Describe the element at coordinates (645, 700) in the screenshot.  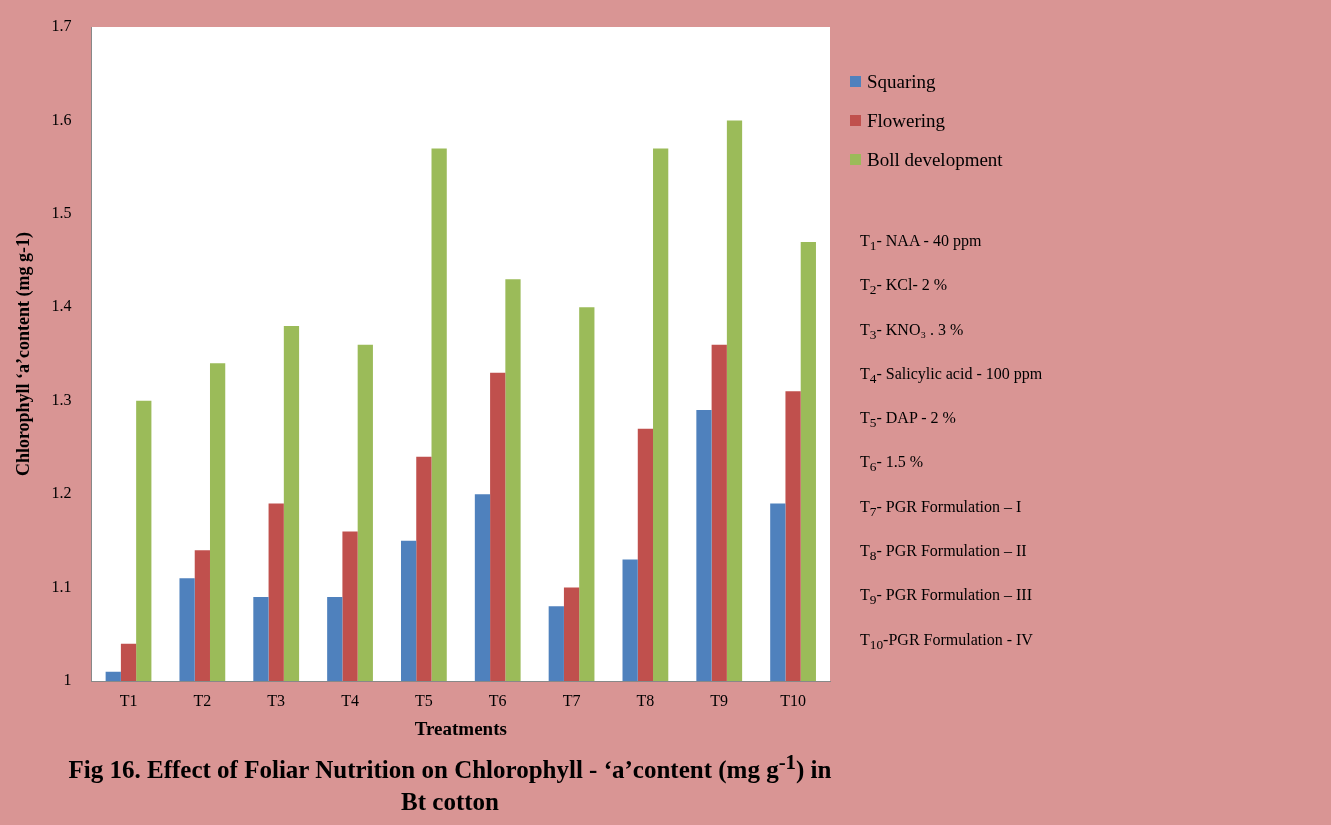
I see `x-tick-label: T8` at that location.